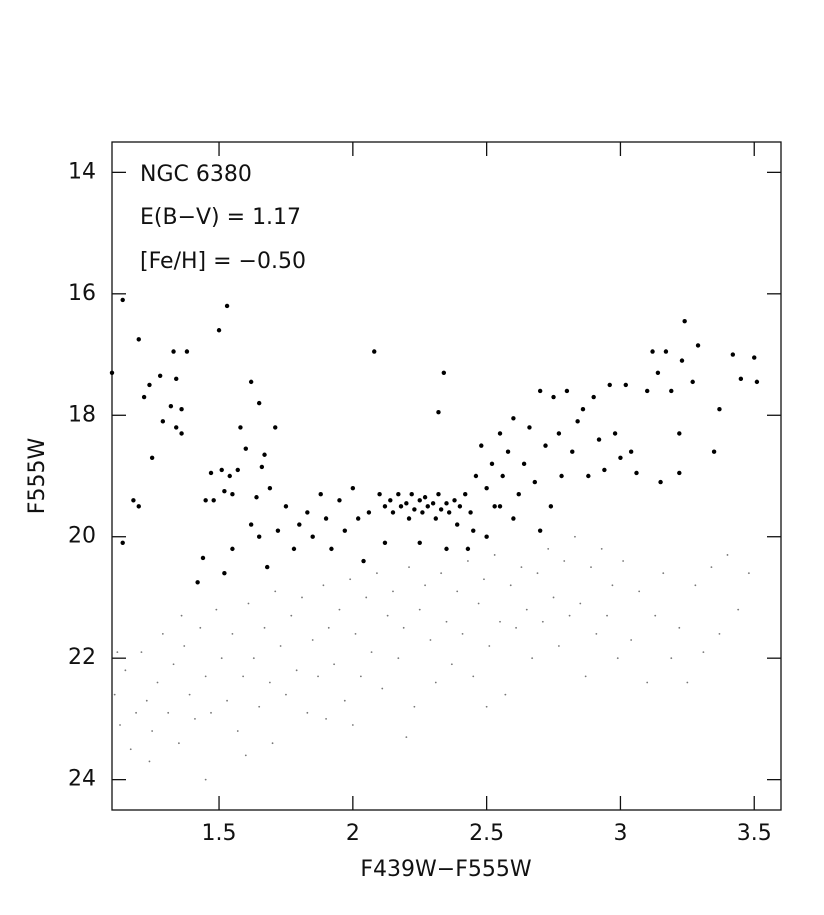 Image resolution: width=824 pixels, height=915 pixels. Describe the element at coordinates (196, 174) in the screenshot. I see `annotation: NGC 6380` at that location.